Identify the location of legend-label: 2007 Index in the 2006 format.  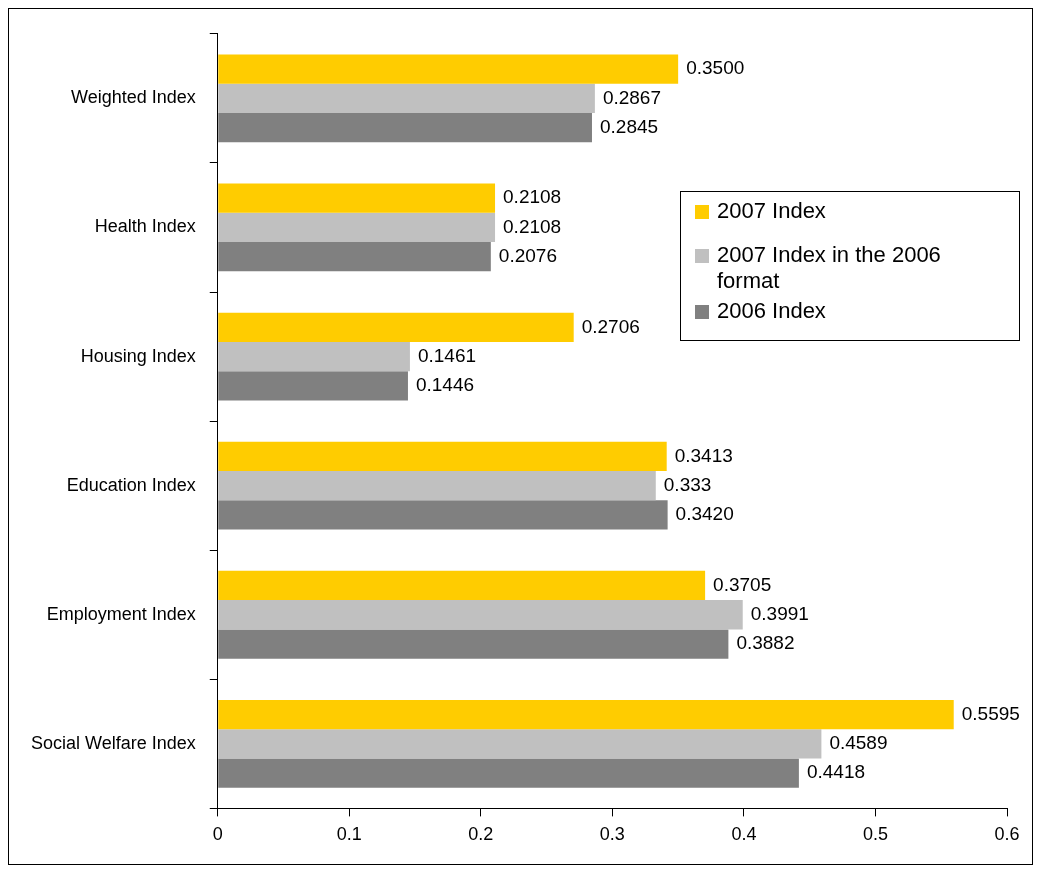
(829, 268).